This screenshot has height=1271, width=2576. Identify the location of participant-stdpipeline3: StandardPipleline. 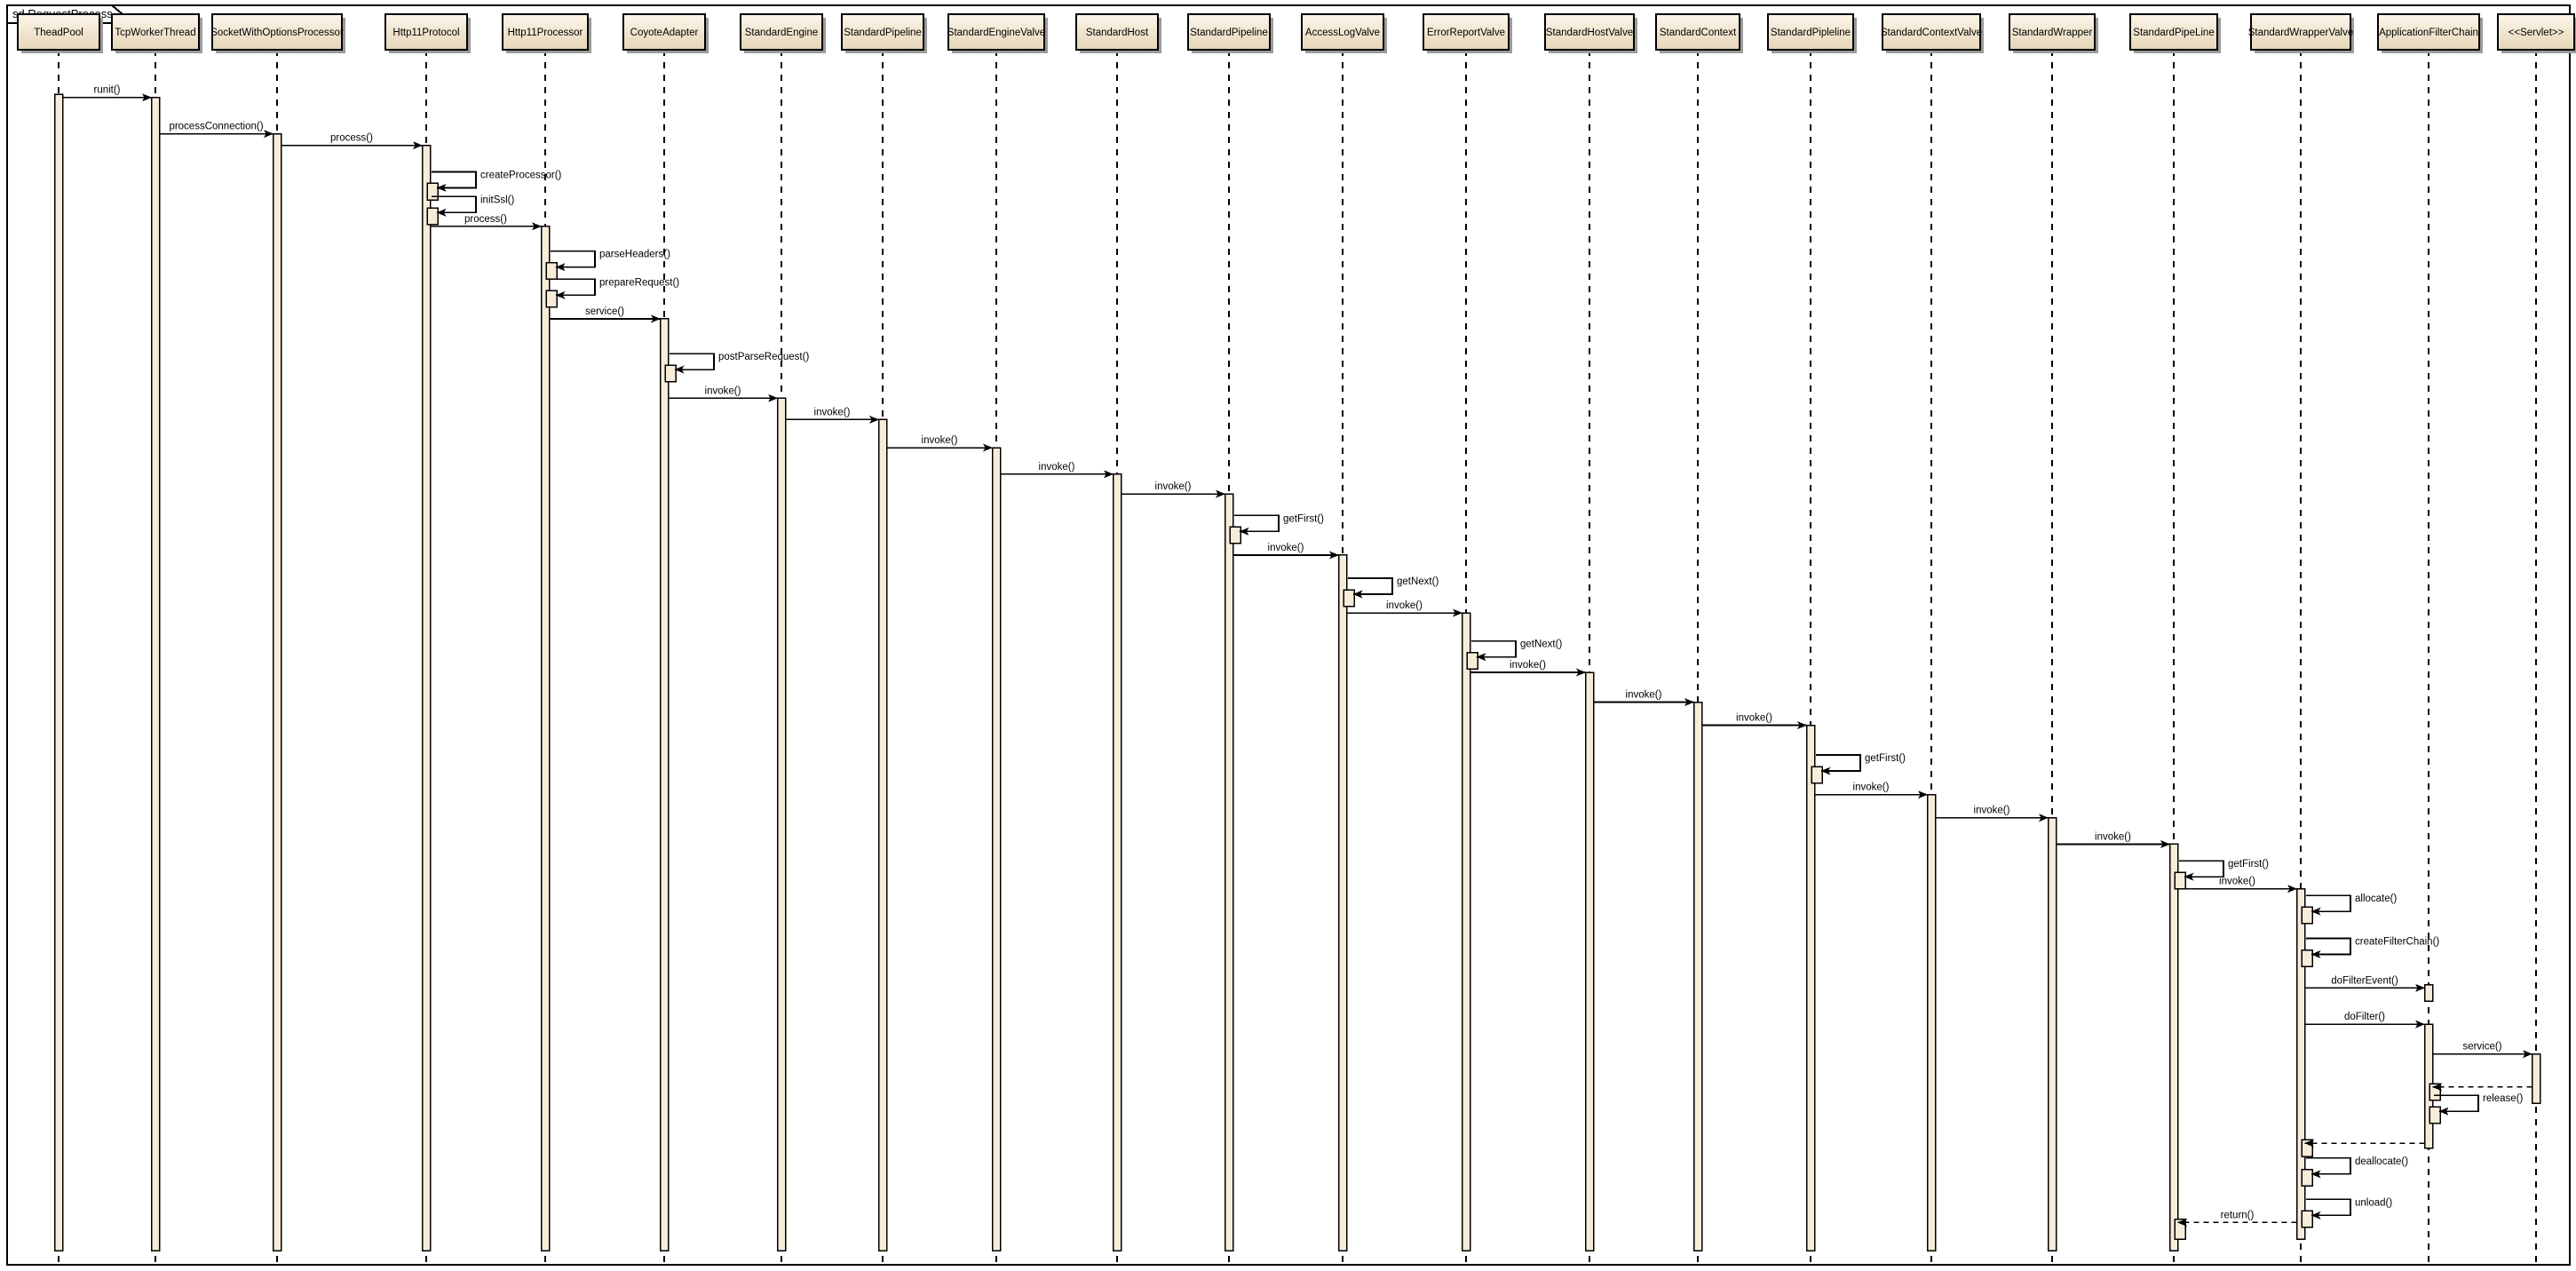
(1812, 33).